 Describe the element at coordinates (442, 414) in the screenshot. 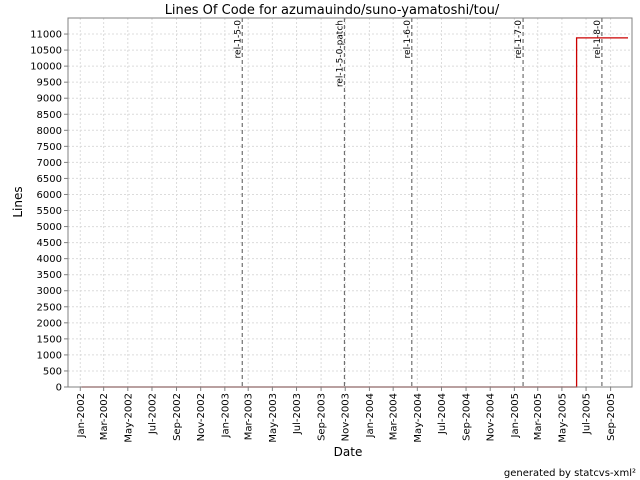

I see `x-tick-label: Jul-2004` at that location.